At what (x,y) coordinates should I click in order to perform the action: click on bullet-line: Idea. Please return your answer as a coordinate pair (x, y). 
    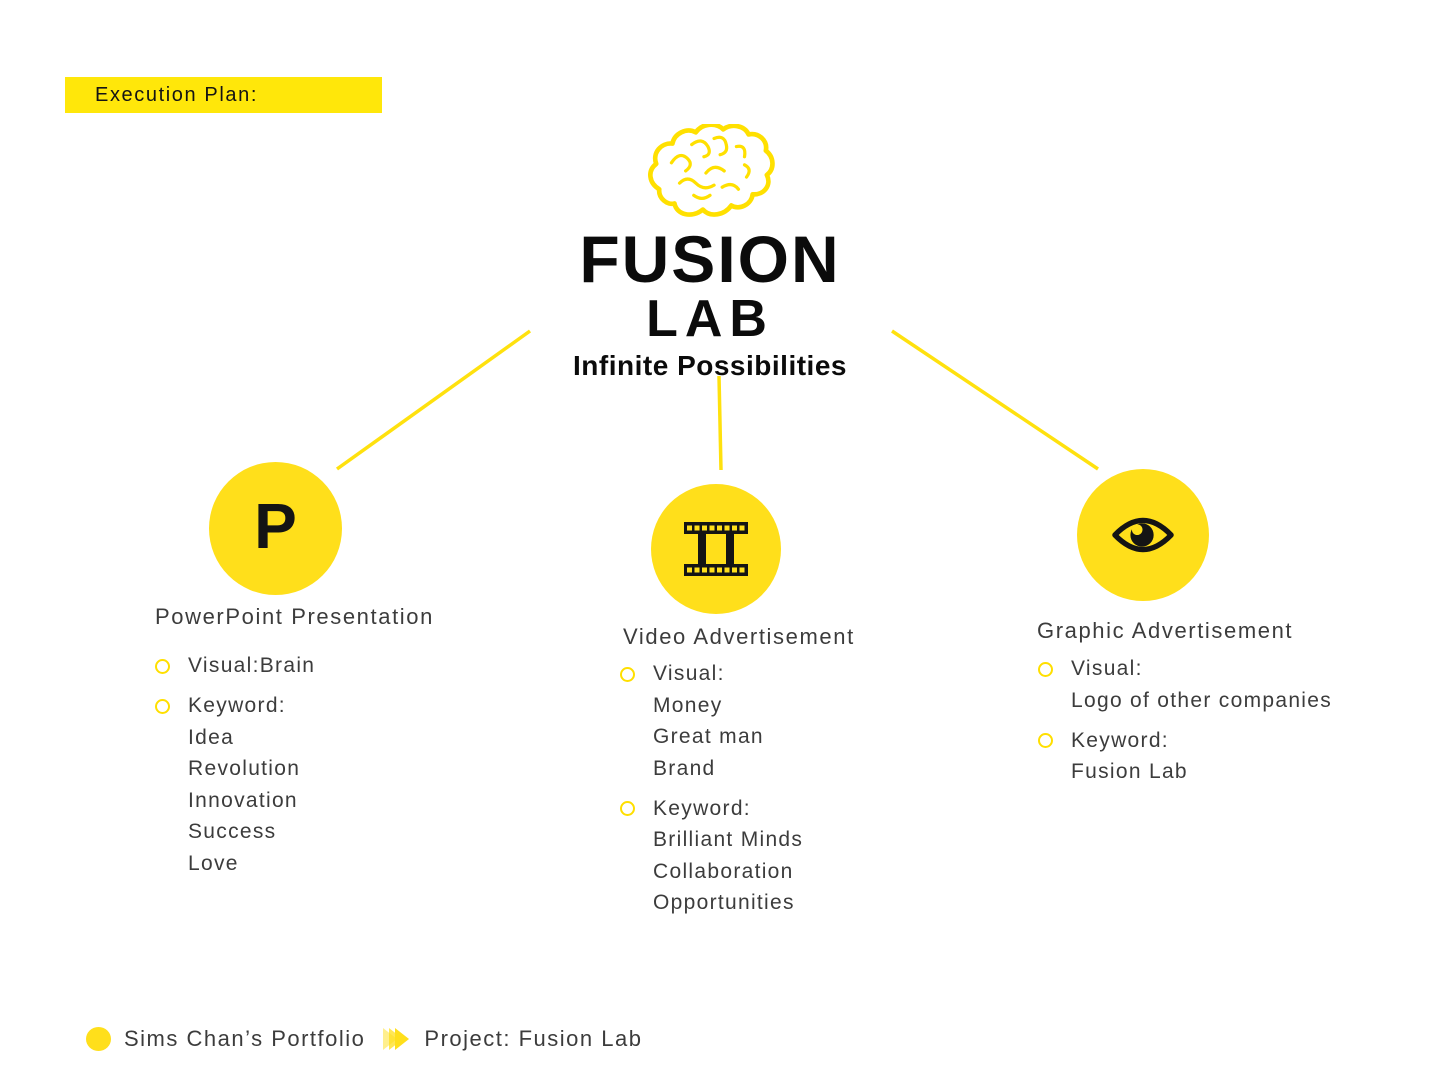
    Looking at the image, I should click on (211, 737).